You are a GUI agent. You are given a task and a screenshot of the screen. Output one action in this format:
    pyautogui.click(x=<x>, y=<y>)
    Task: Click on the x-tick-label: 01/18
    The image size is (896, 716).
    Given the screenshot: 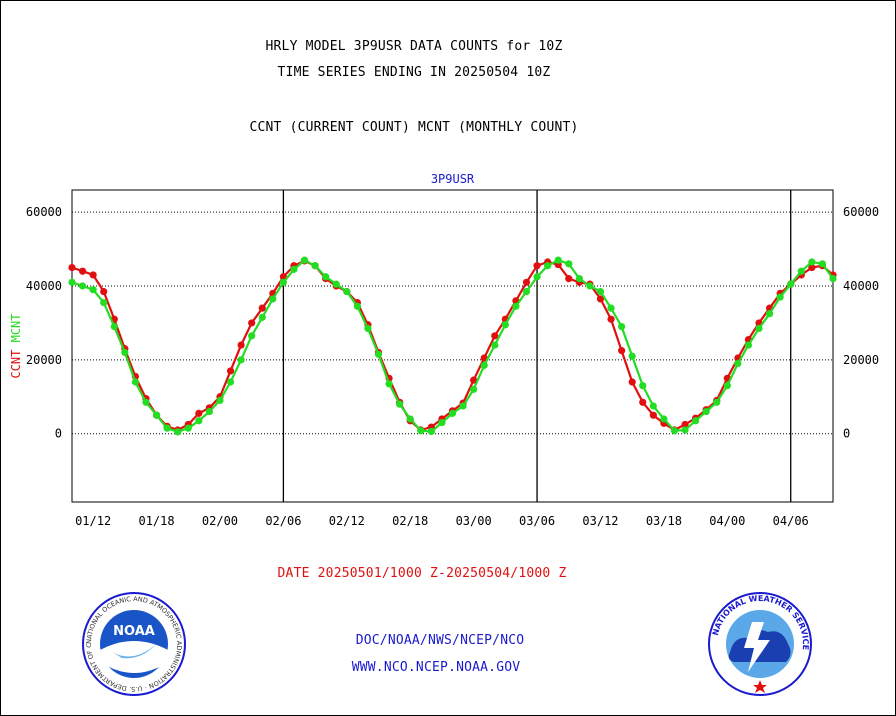 What is the action you would take?
    pyautogui.click(x=156, y=521)
    